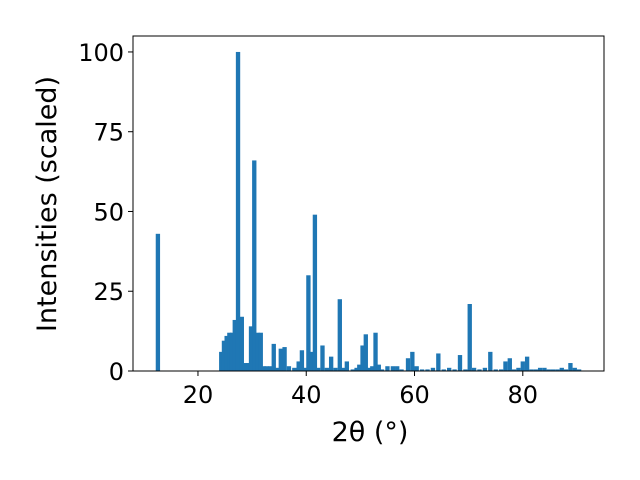 The height and width of the screenshot is (480, 640). Describe the element at coordinates (198, 395) in the screenshot. I see `x-tick-label: 20` at that location.